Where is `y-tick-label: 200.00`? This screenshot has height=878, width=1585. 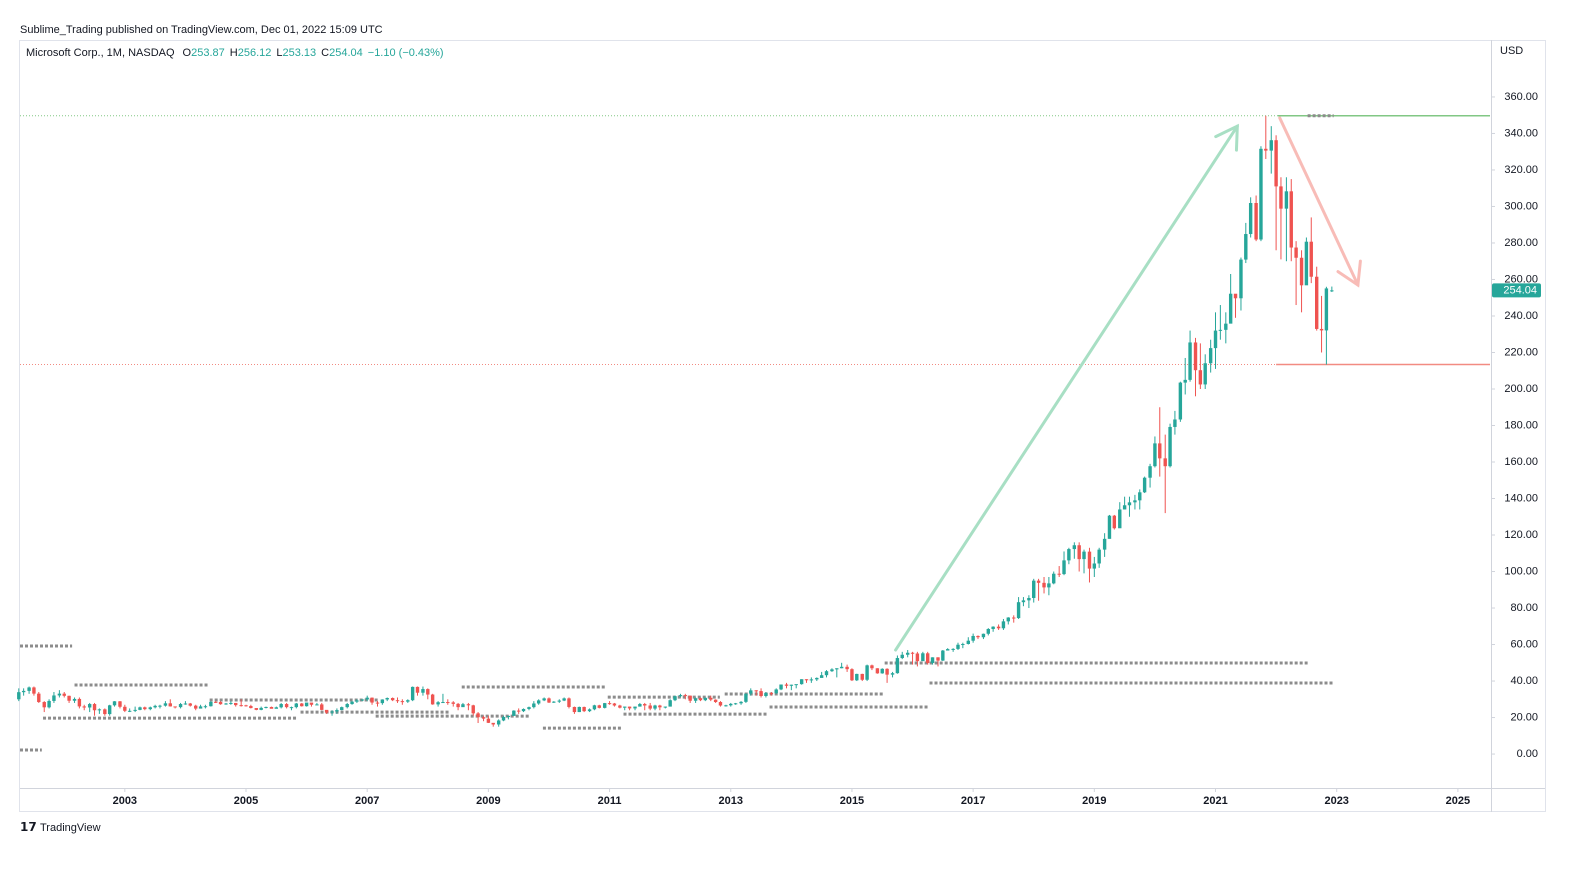 y-tick-label: 200.00 is located at coordinates (1521, 389).